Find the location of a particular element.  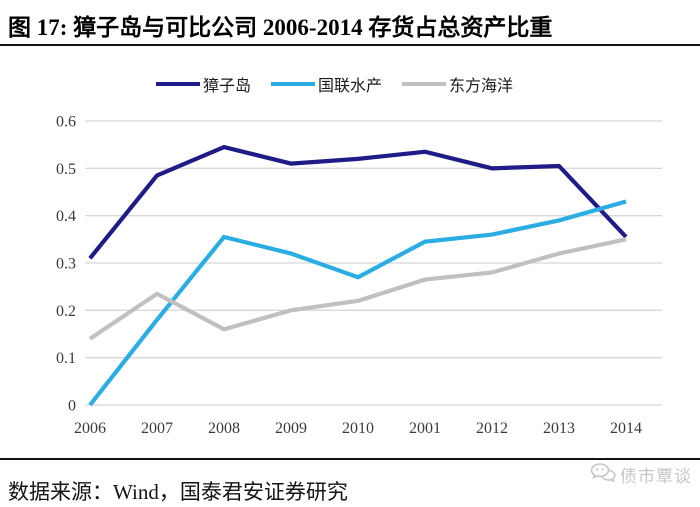

y-tick-label: 0.1 is located at coordinates (66, 358).